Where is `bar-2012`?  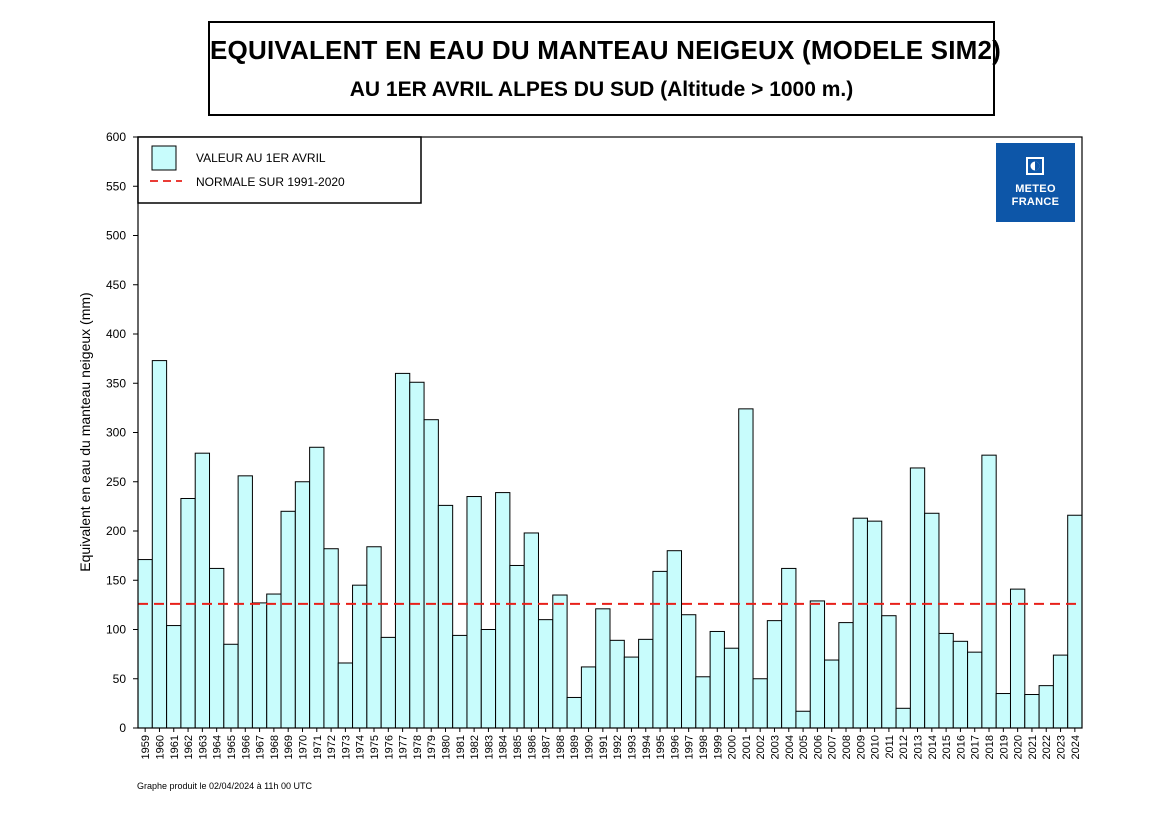
bar-2012 is located at coordinates (903, 718).